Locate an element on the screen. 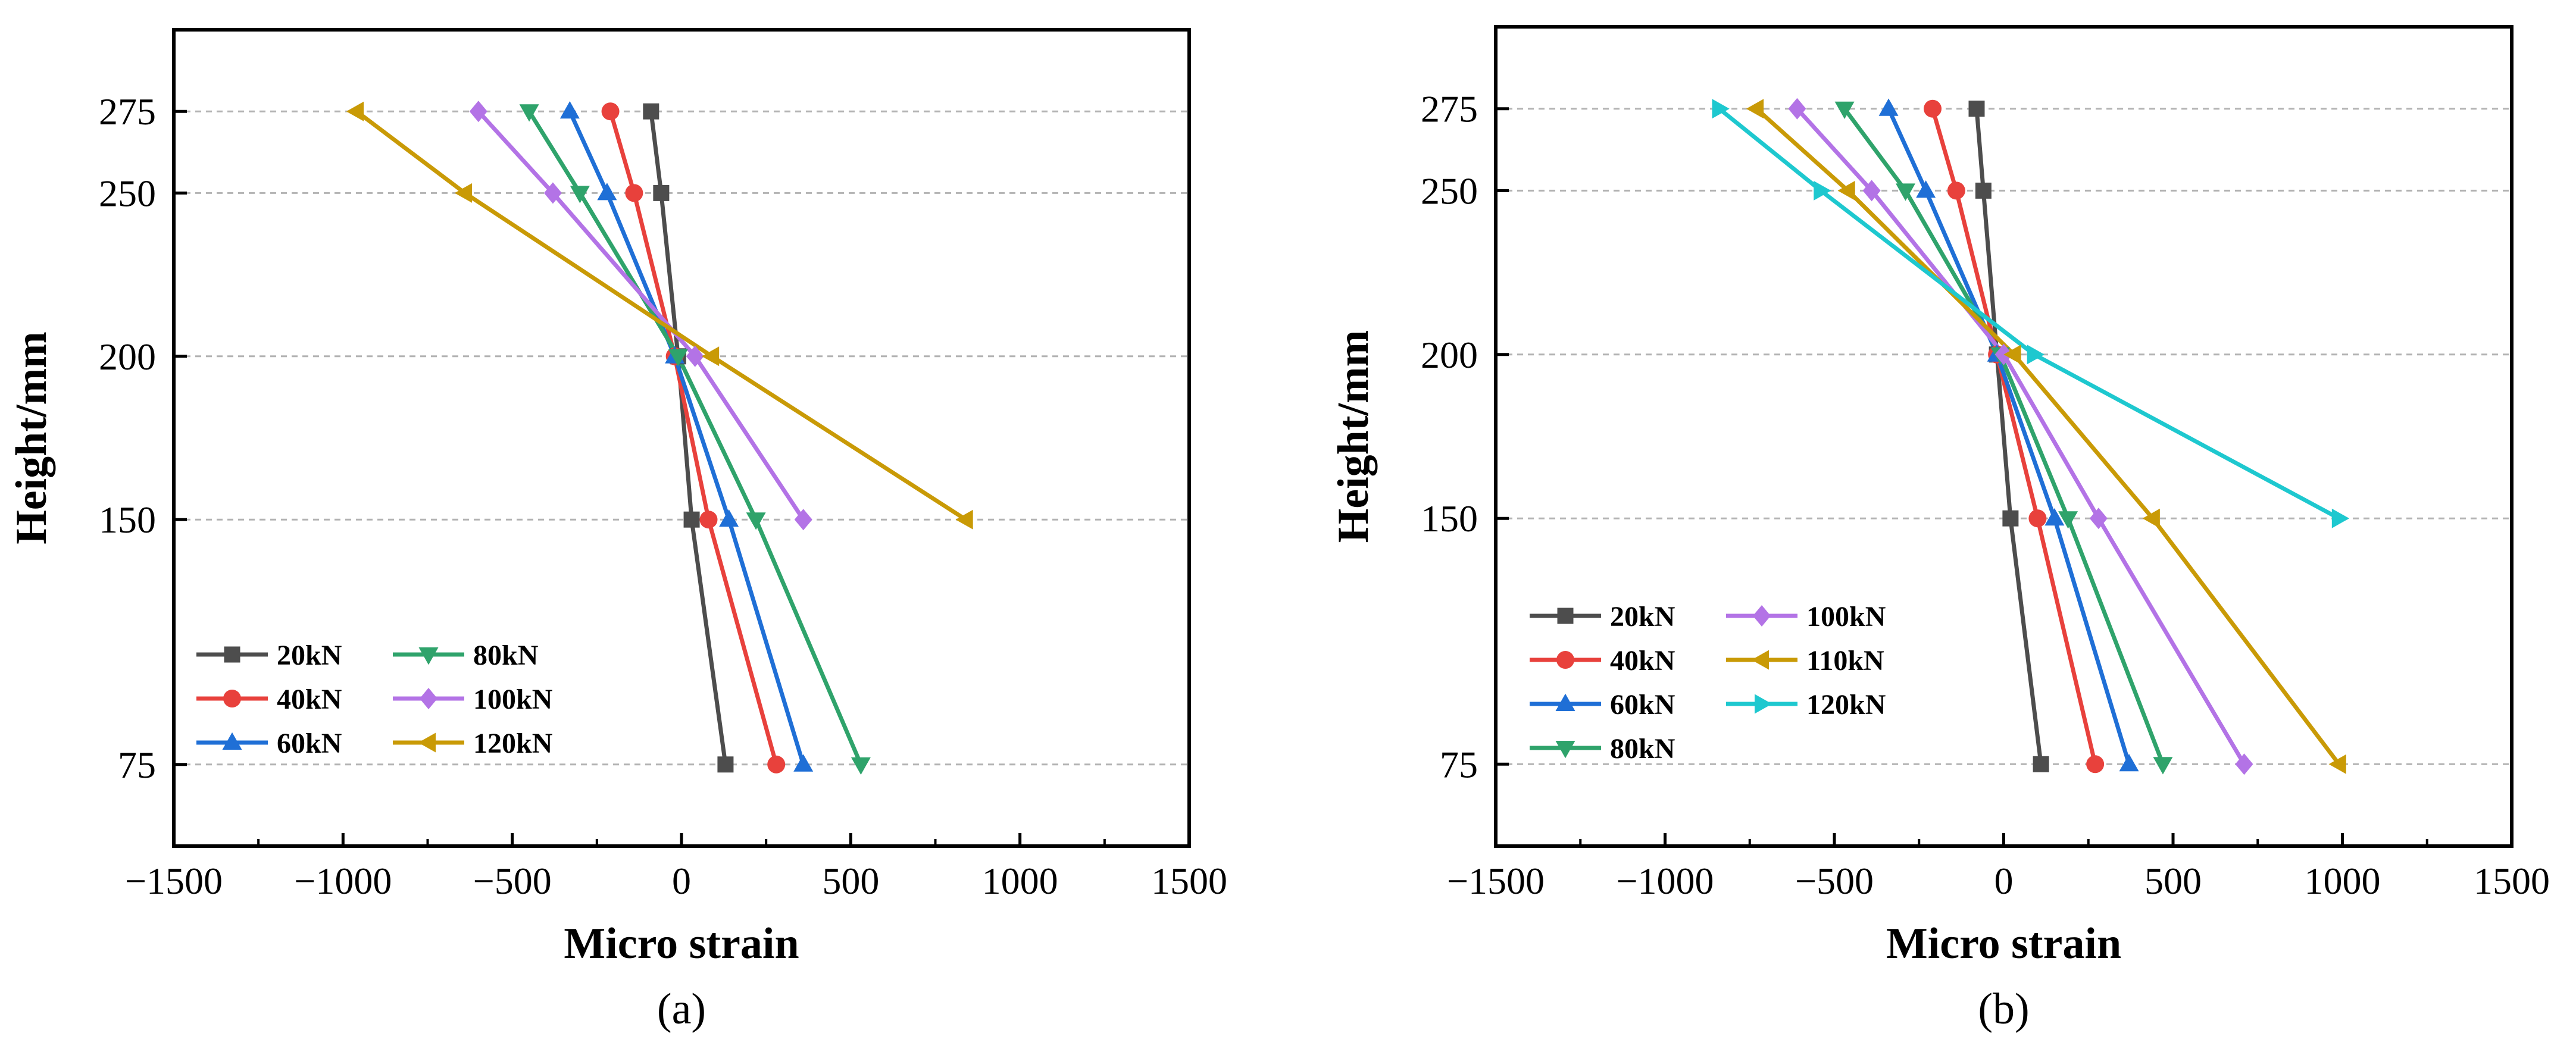 The width and height of the screenshot is (2576, 1052). legend-label-20kN: 20kN is located at coordinates (309, 655).